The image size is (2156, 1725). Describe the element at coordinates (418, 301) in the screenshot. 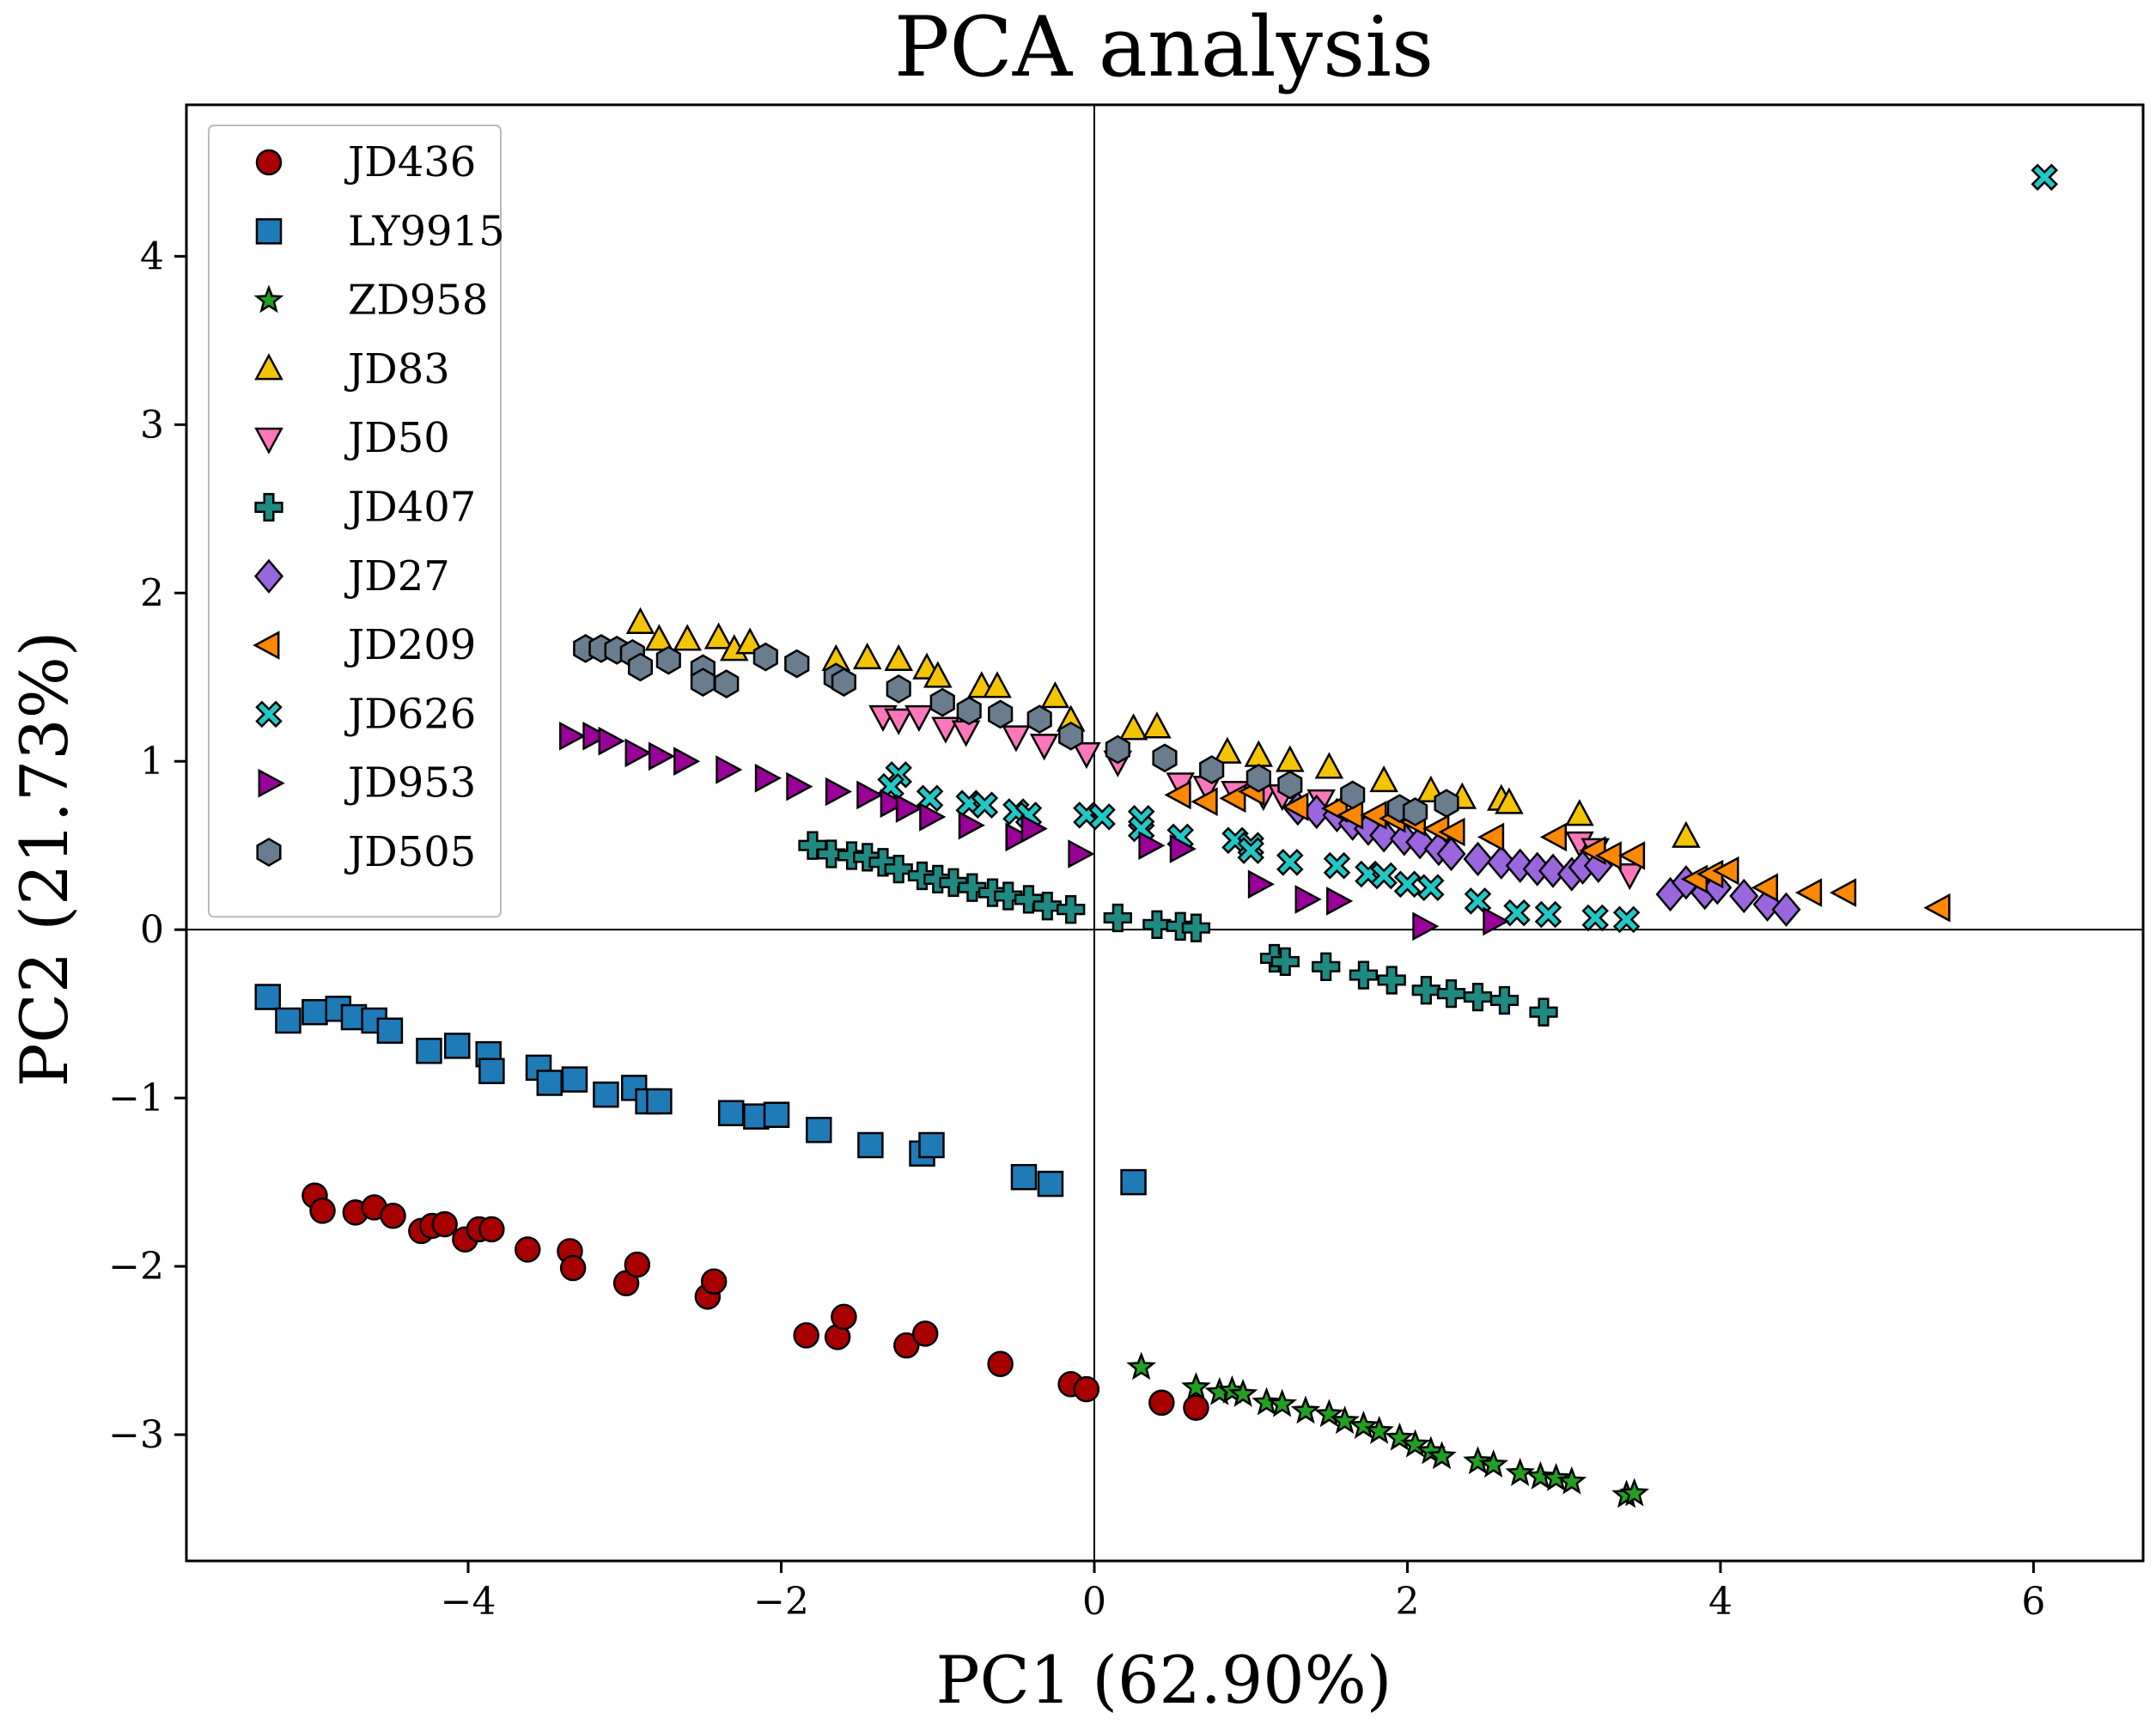

I see `legend-label: ZD958` at that location.